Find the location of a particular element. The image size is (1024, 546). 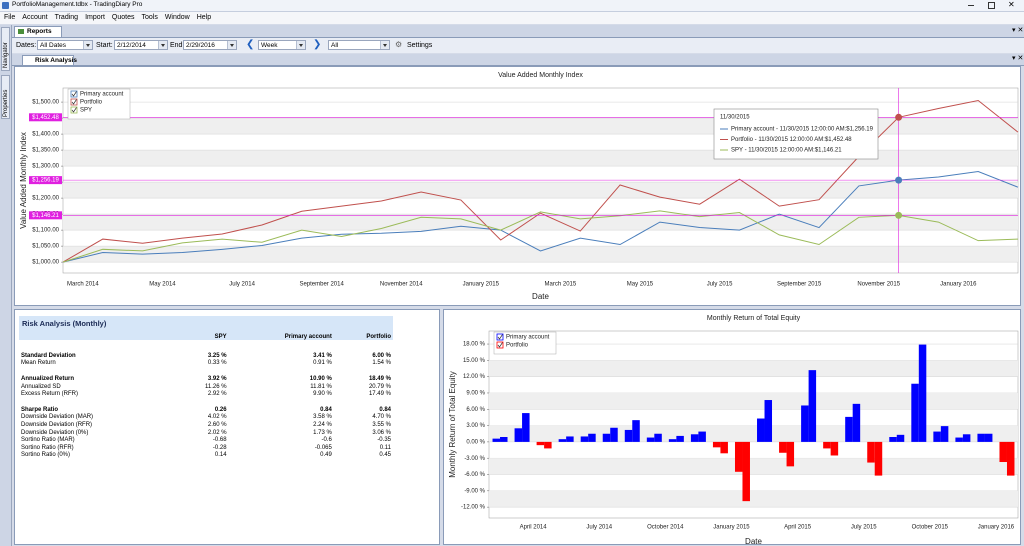

side-tab: Properties is located at coordinates (5, 97).